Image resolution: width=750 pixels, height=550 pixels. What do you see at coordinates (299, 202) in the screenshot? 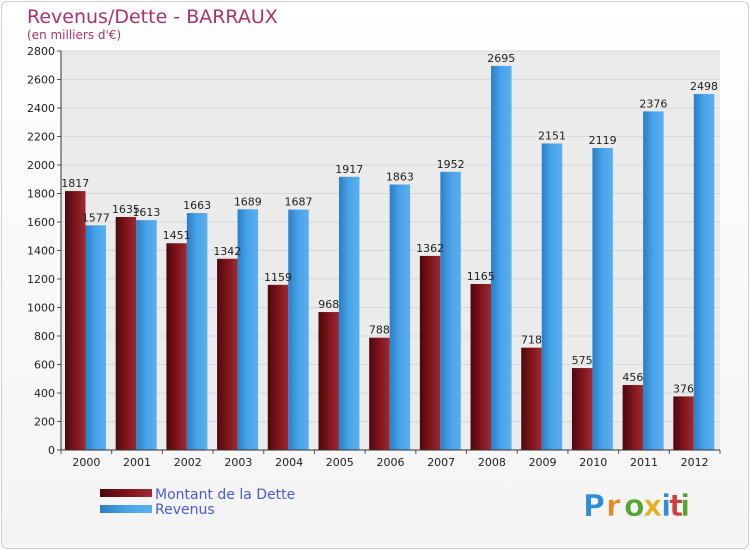
I see `value-label-revenue: 1687` at bounding box center [299, 202].